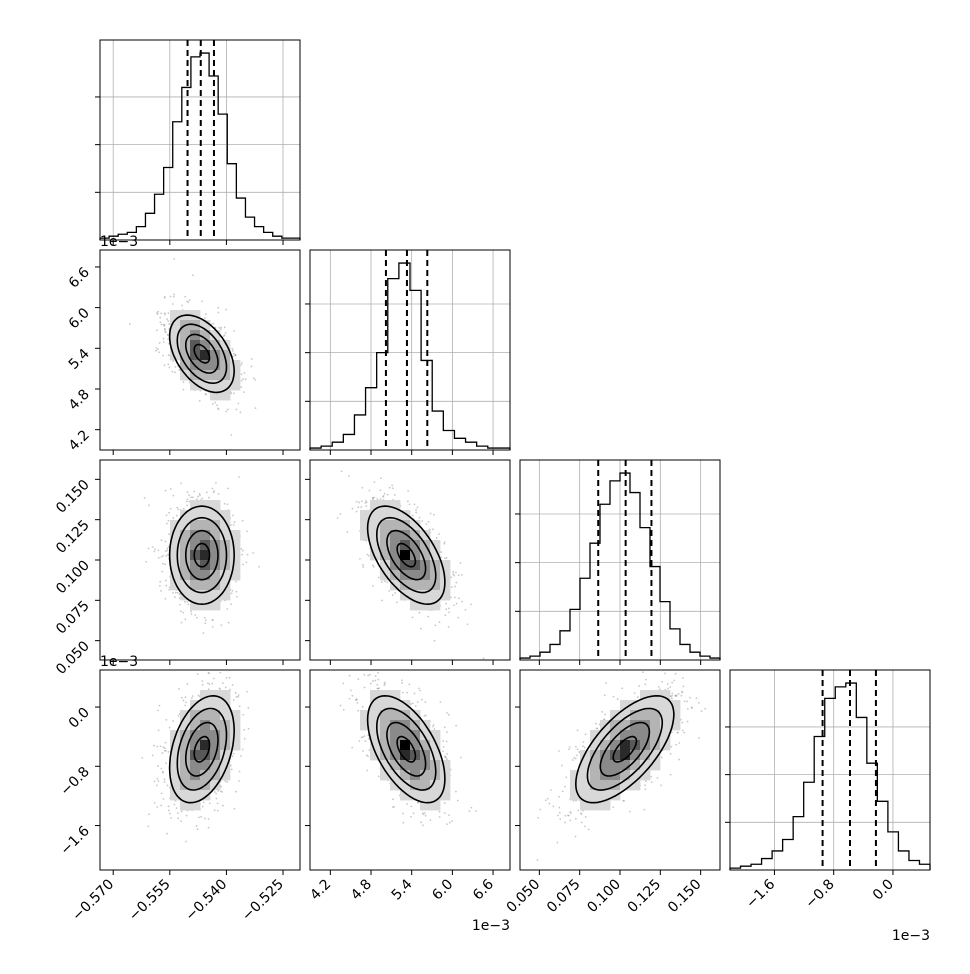 This screenshot has height=974, width=970. I want to click on y-tick-label: 4.8, so click(79, 399).